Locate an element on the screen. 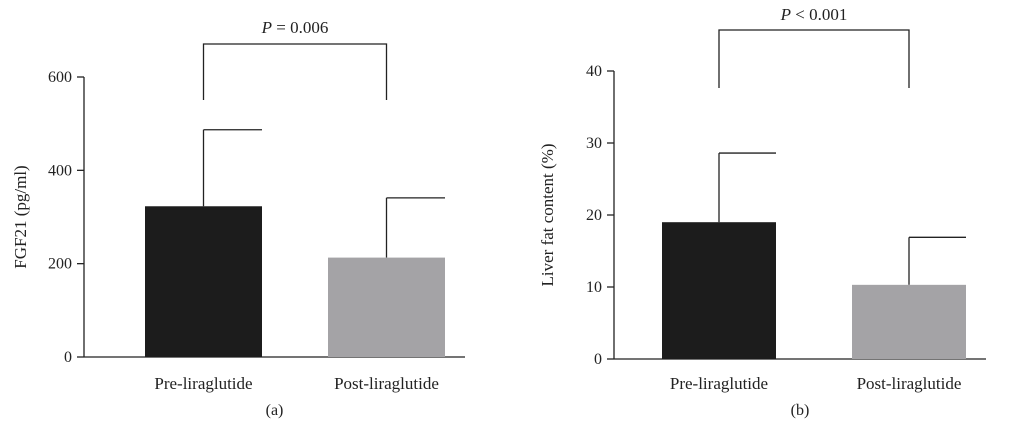 The height and width of the screenshot is (430, 1025). significance-label: P = 0.006 is located at coordinates (295, 27).